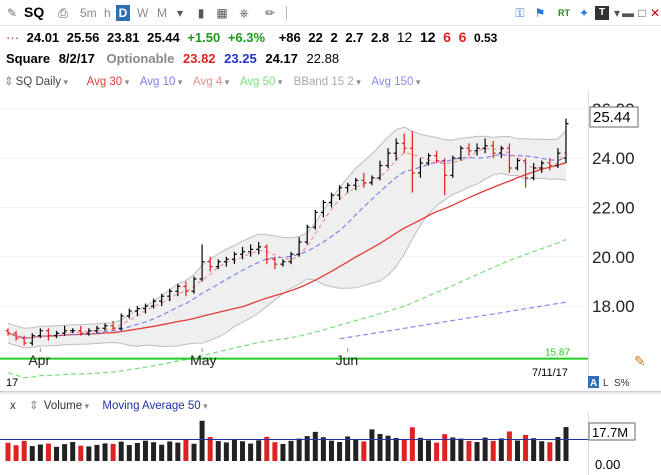 The height and width of the screenshot is (475, 661). I want to click on panel-divider, so click(330, 392).